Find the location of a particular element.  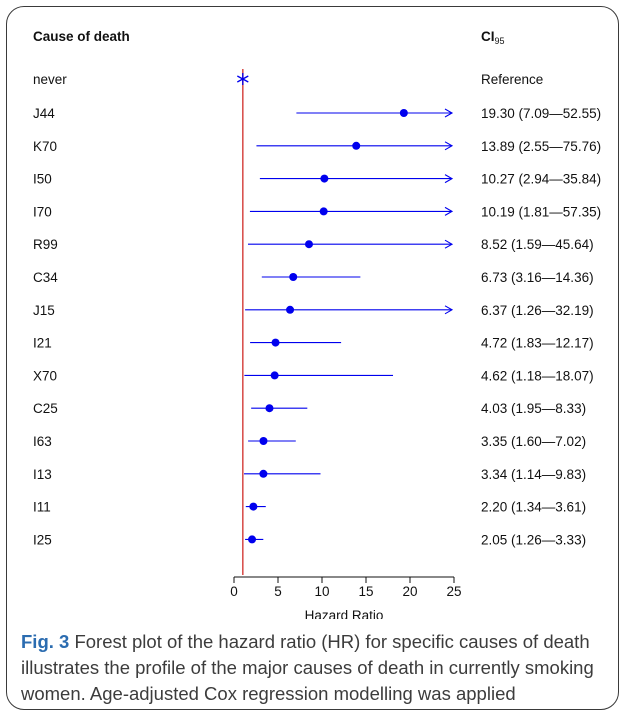

point-K70 is located at coordinates (356, 145).